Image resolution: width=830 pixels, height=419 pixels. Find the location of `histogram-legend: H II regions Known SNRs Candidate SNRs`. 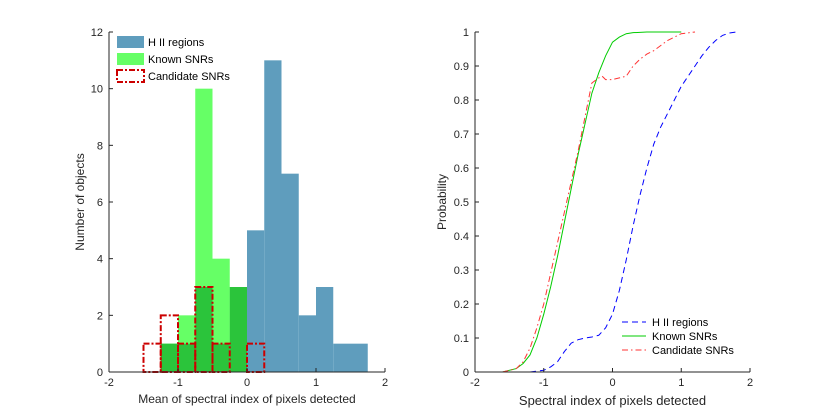

histogram-legend: H II regions Known SNRs Candidate SNRs is located at coordinates (173, 59).